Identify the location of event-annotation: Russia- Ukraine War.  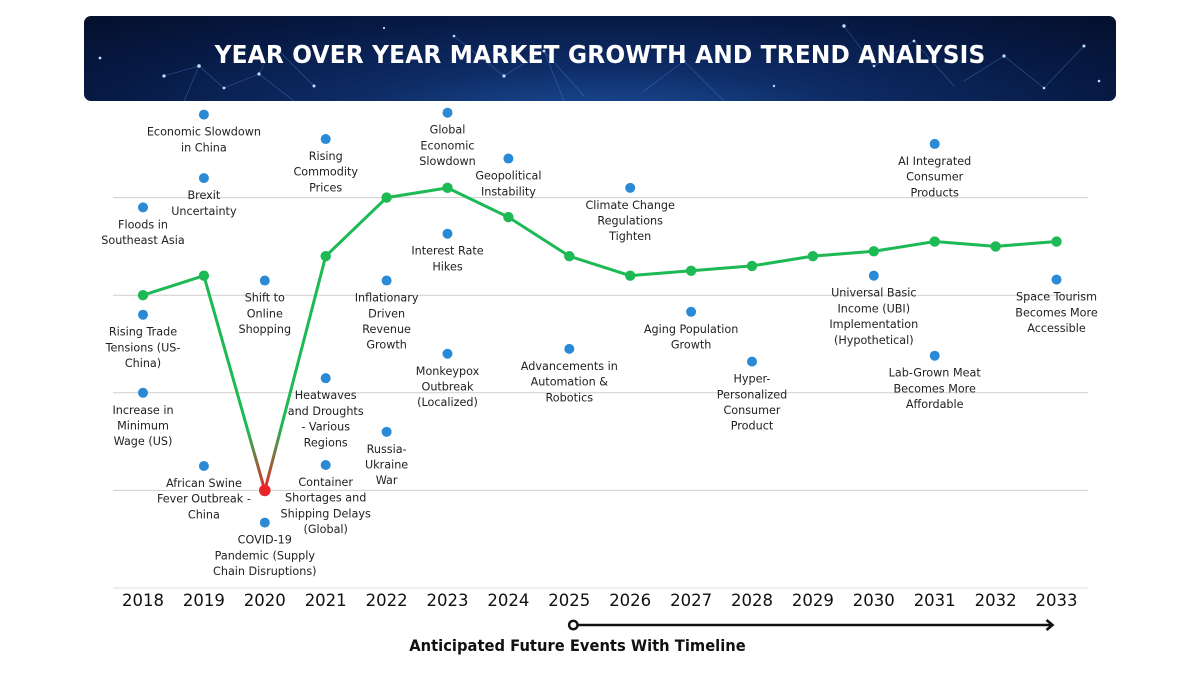
(386, 456).